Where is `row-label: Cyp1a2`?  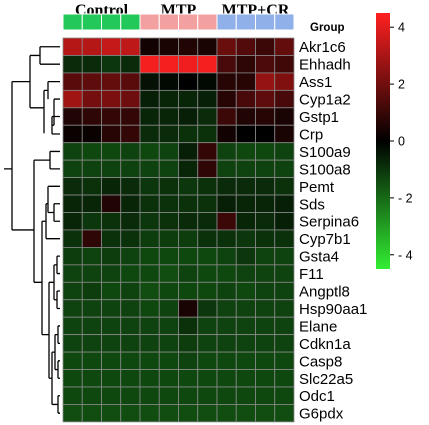
row-label: Cyp1a2 is located at coordinates (325, 100).